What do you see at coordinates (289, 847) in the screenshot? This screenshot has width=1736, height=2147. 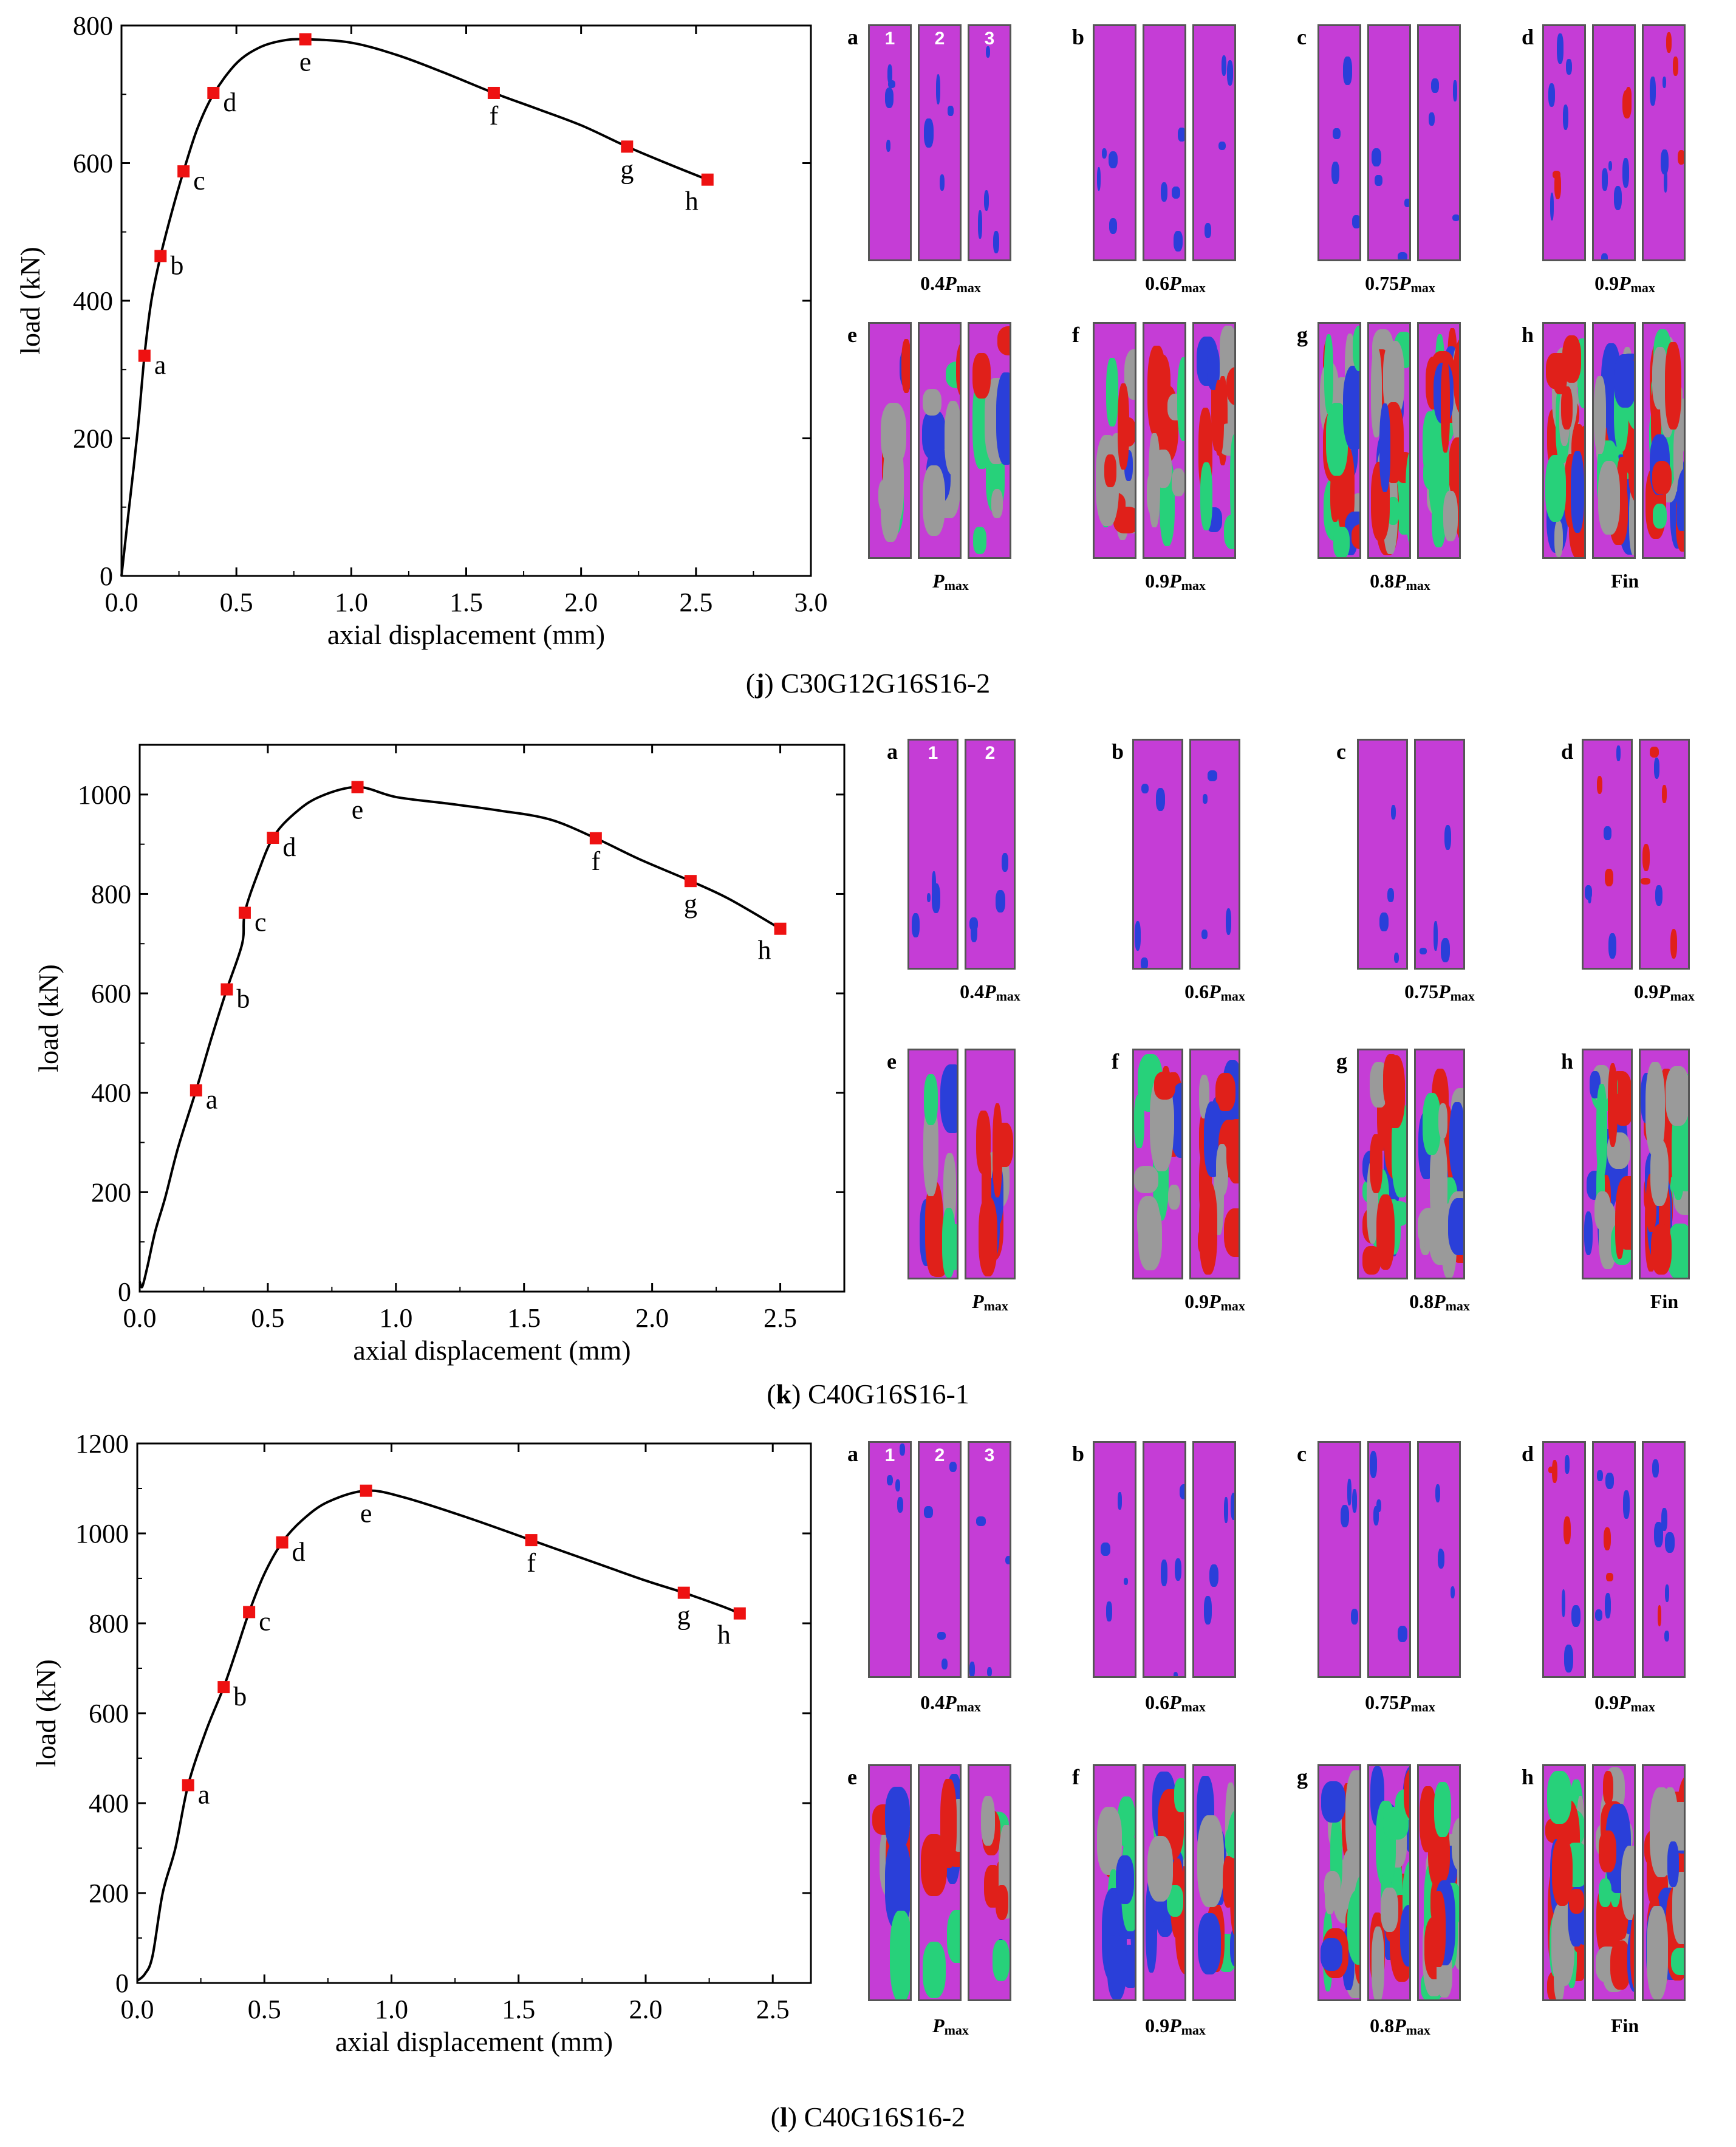 I see `point-label-d: d` at bounding box center [289, 847].